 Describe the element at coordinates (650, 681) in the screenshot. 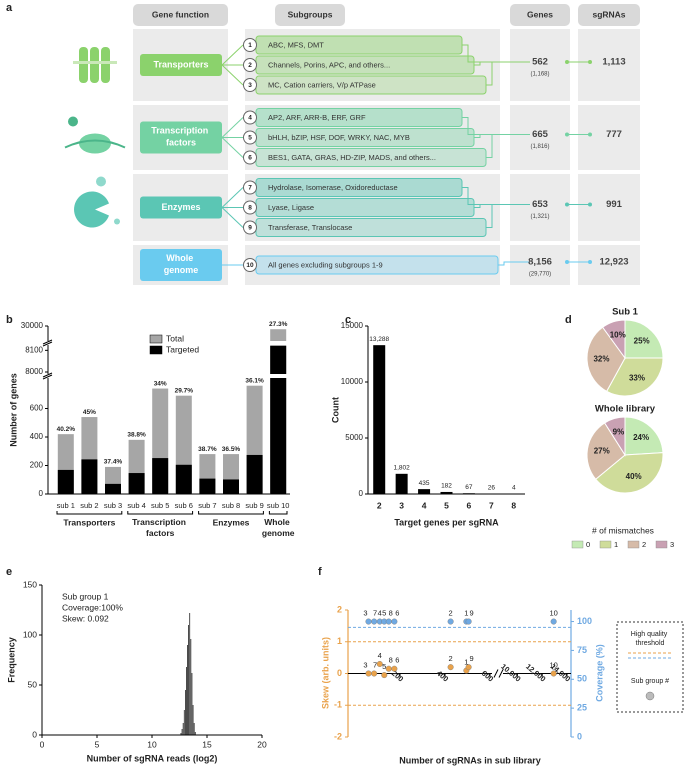

I see `legend-marker-label: Sub group #` at that location.